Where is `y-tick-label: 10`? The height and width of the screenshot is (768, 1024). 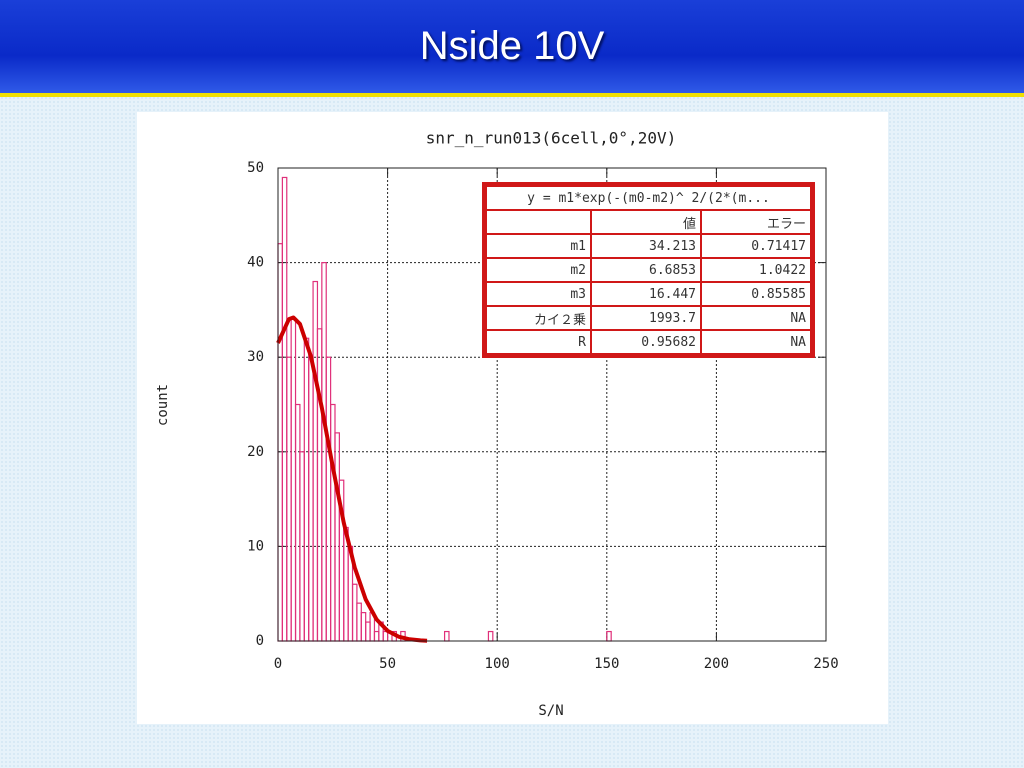
y-tick-label: 10 is located at coordinates (255, 546).